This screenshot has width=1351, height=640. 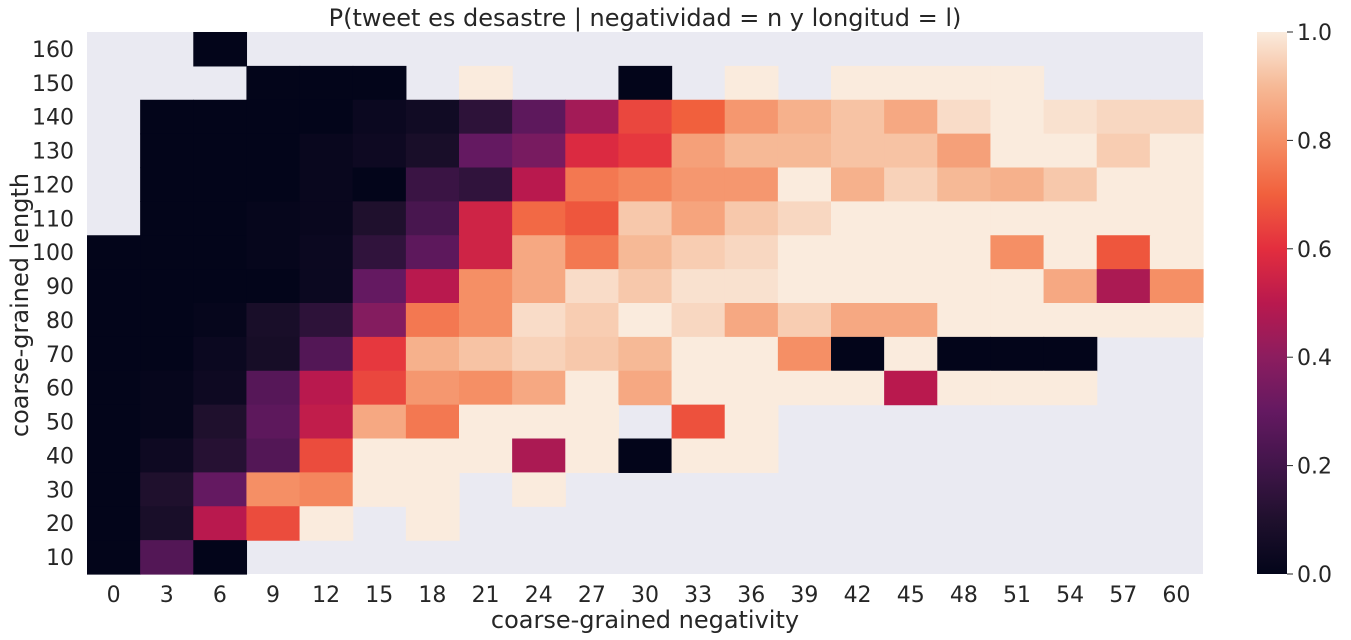 What do you see at coordinates (53, 253) in the screenshot?
I see `y-tick-label: 100` at bounding box center [53, 253].